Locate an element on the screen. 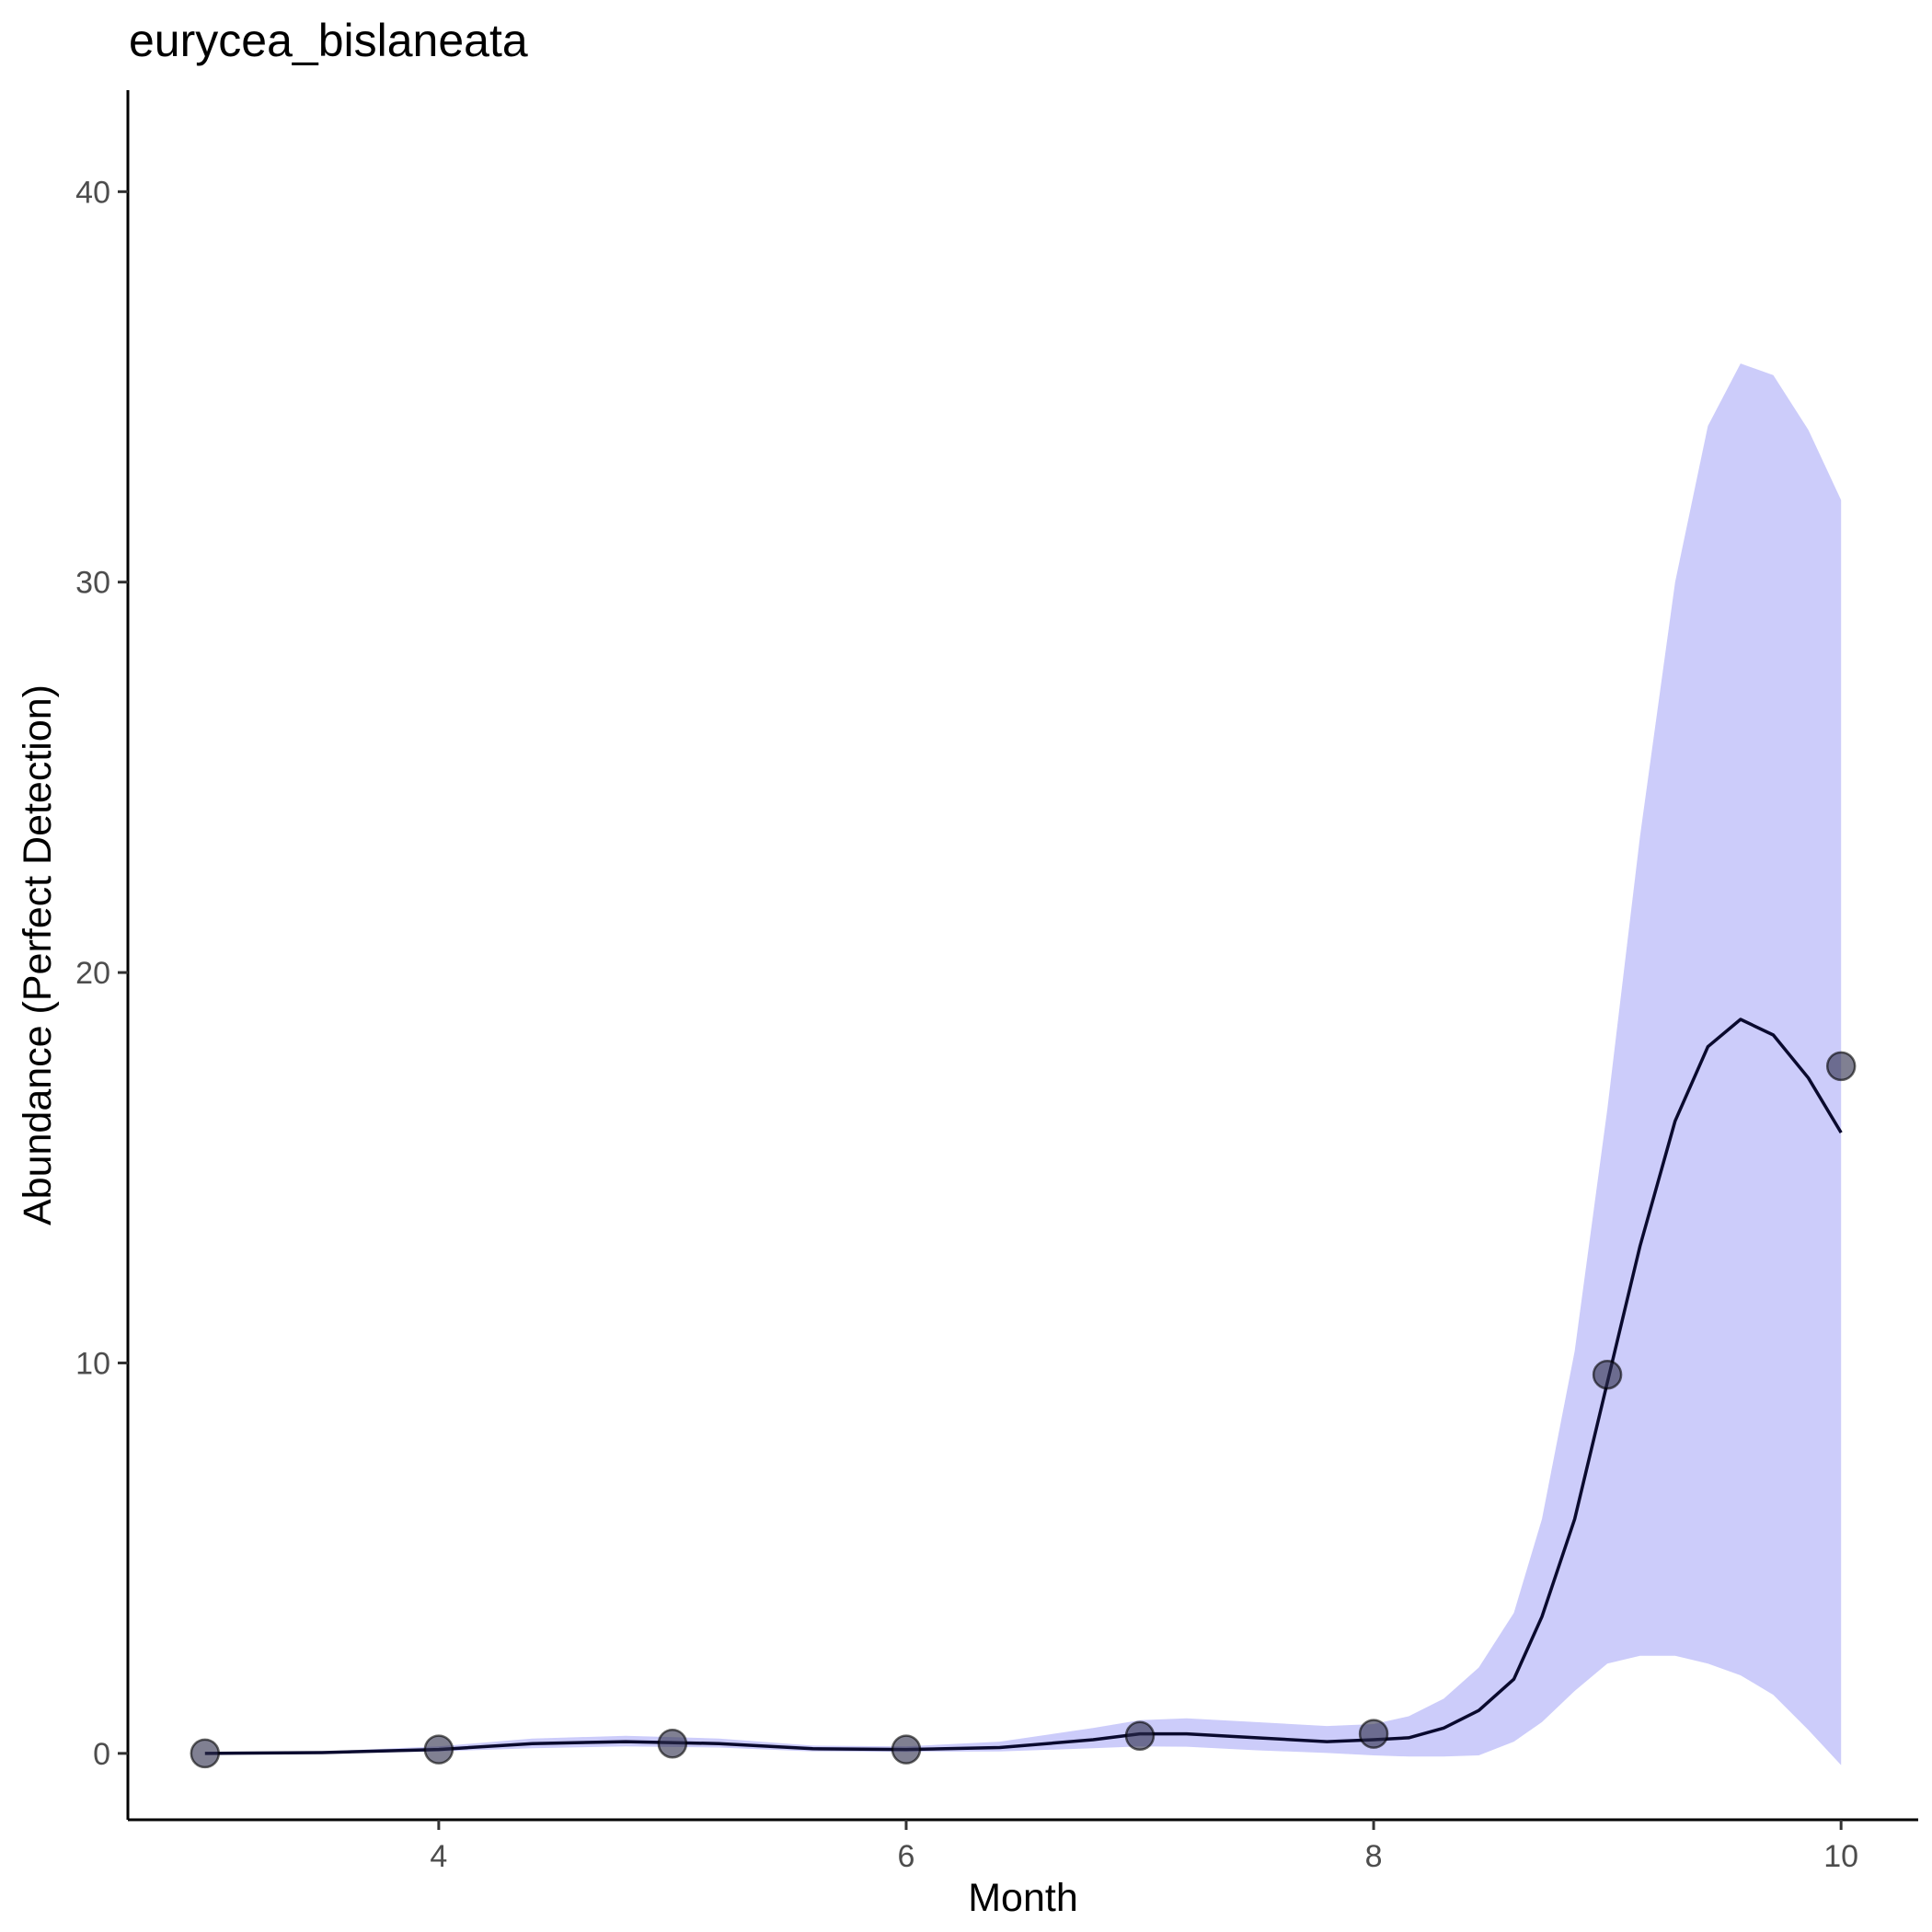 The image size is (1932, 1932). x-tick-label: 8 is located at coordinates (1374, 1856).